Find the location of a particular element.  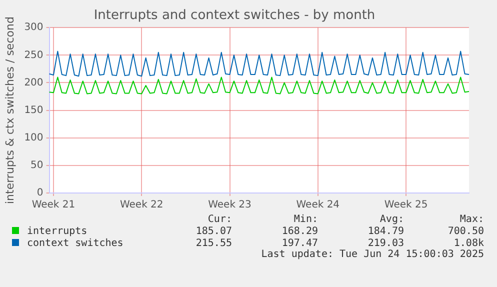

text: 1.08k is located at coordinates (468, 243).